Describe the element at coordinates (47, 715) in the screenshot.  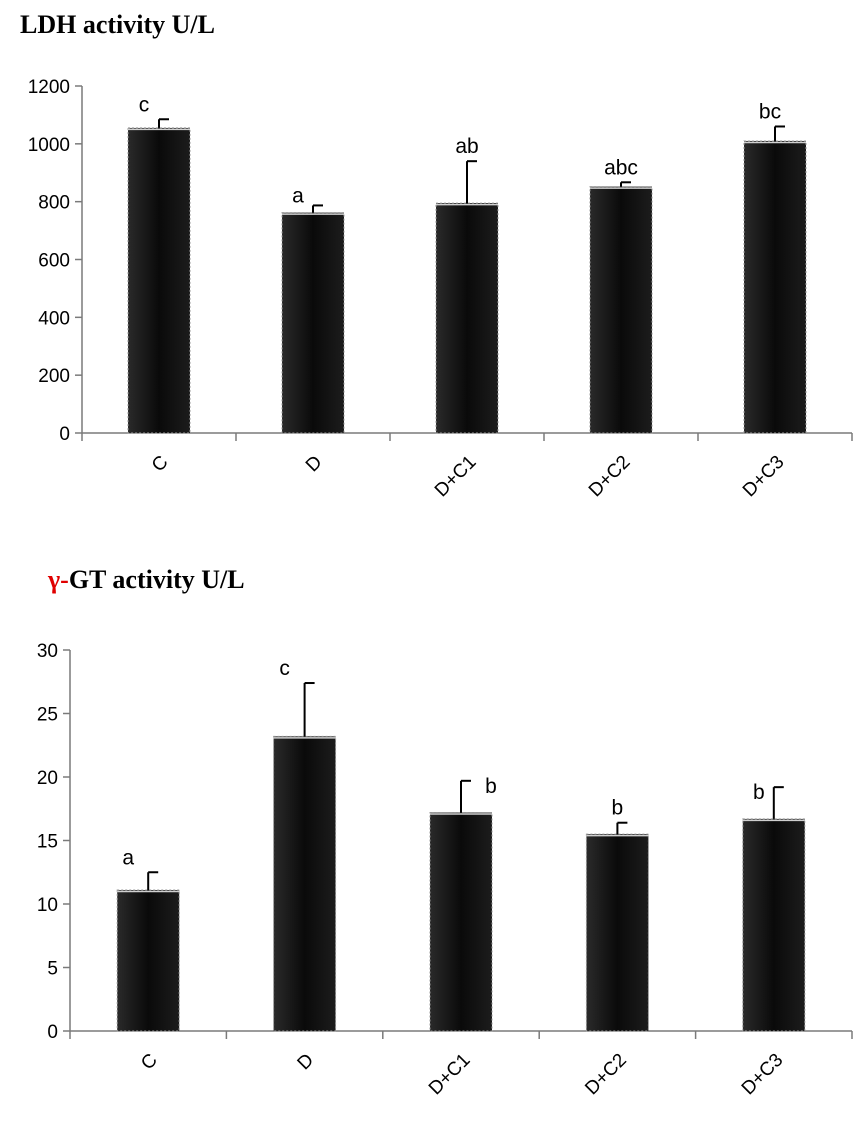
I see `y-tick-label: 25` at that location.